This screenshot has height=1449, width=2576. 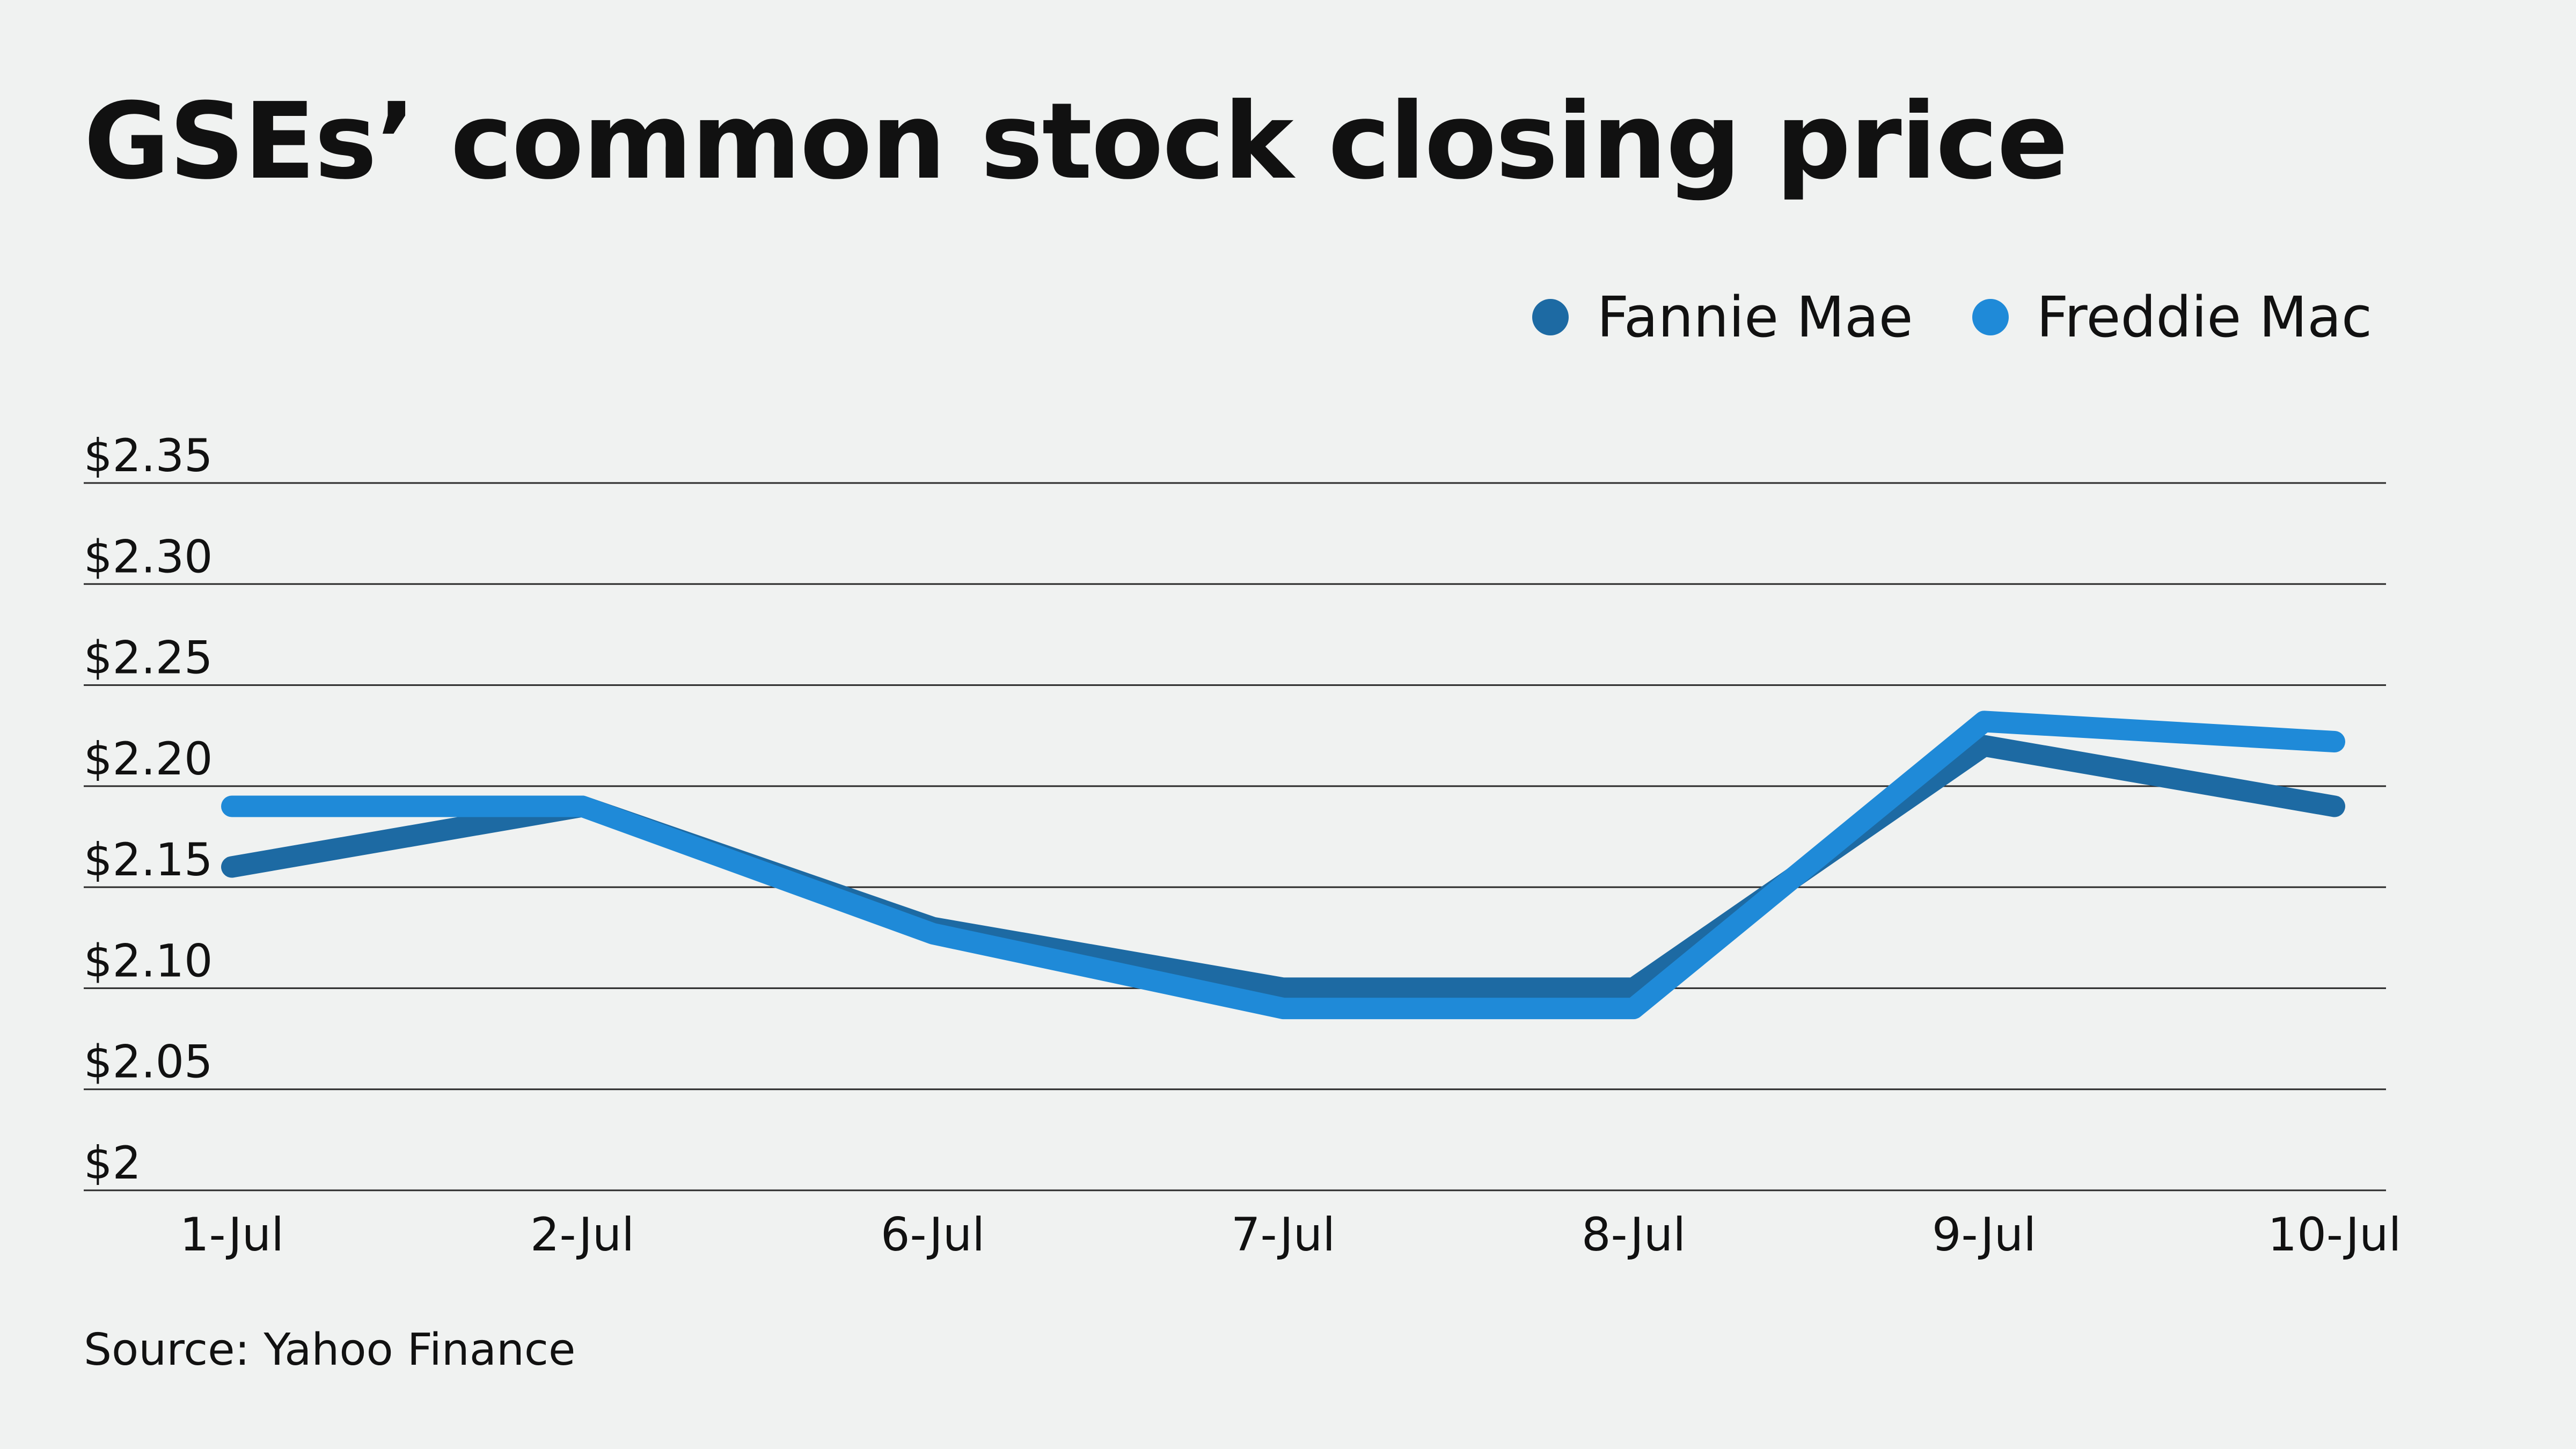 I want to click on legend-swatch-fannie-mae, so click(x=1550, y=317).